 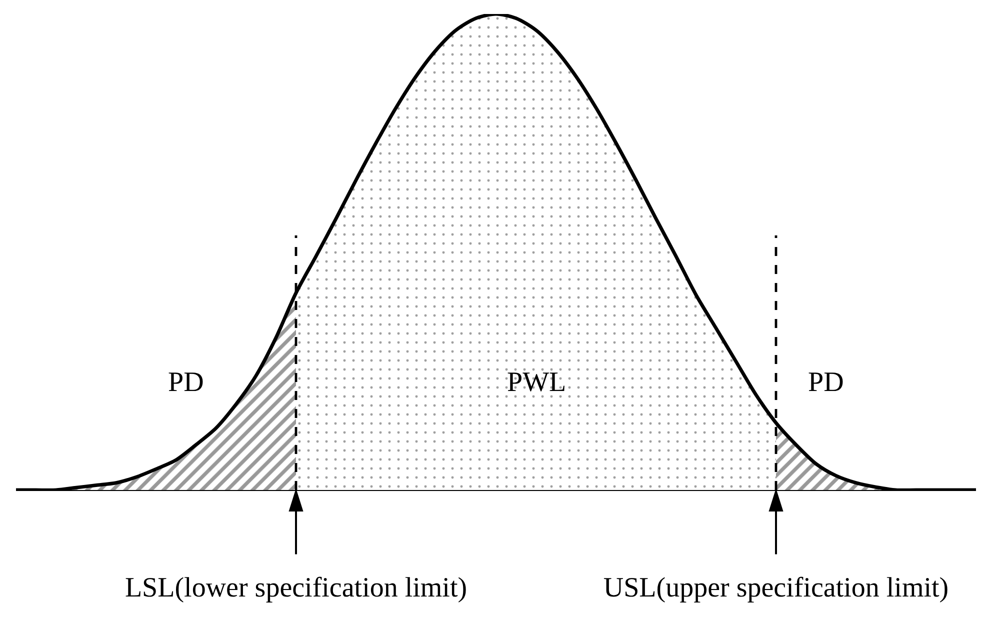 What do you see at coordinates (776, 588) in the screenshot?
I see `x-tick-label: USL(upper specification limit)` at bounding box center [776, 588].